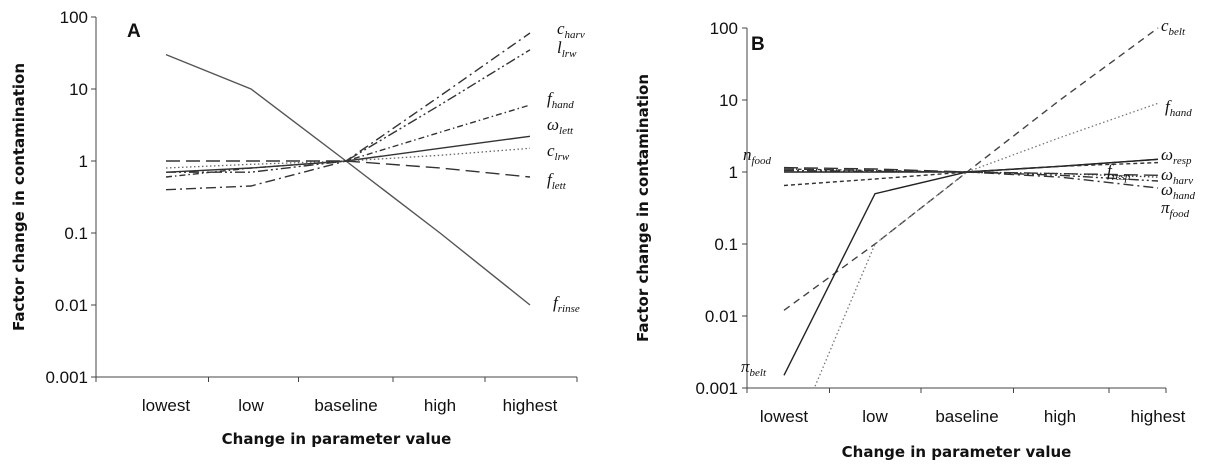  What do you see at coordinates (348, 169) in the screenshot?
I see `series-line-f_lett` at bounding box center [348, 169].